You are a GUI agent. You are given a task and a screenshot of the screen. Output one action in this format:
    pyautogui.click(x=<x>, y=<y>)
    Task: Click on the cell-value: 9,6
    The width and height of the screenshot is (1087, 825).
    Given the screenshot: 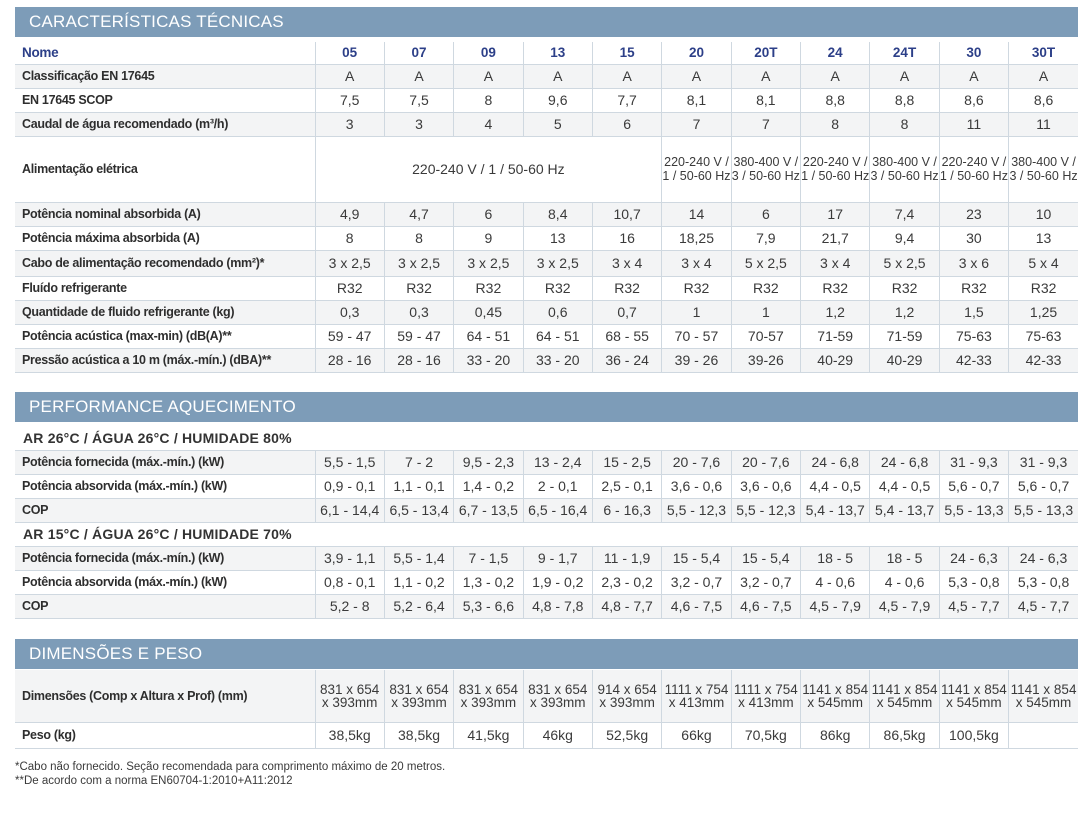 What is the action you would take?
    pyautogui.click(x=557, y=100)
    